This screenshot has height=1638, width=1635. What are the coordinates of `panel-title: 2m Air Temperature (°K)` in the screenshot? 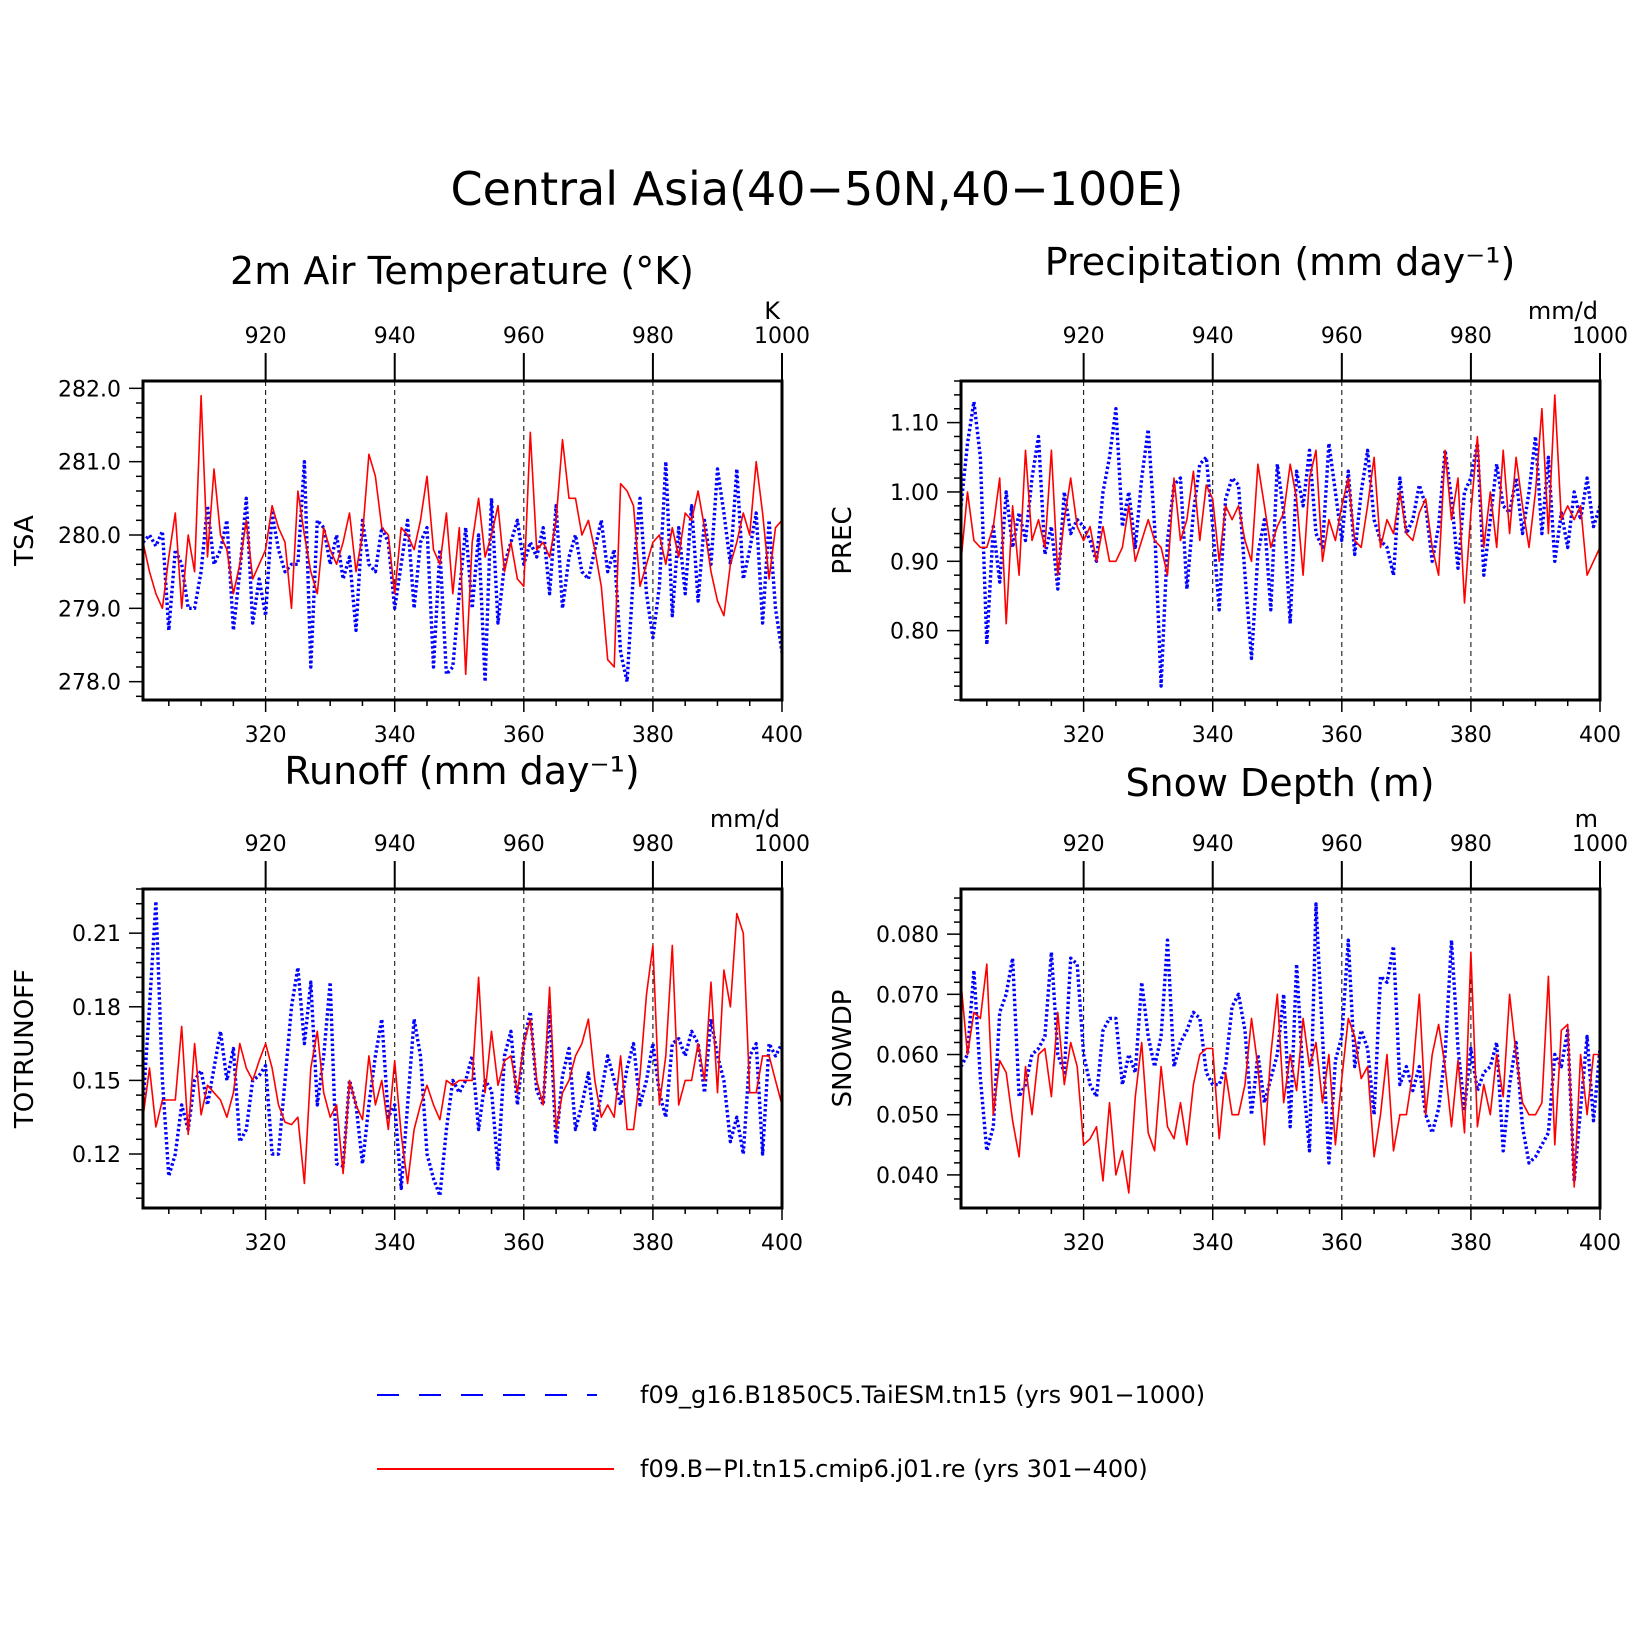 It's located at (462, 271).